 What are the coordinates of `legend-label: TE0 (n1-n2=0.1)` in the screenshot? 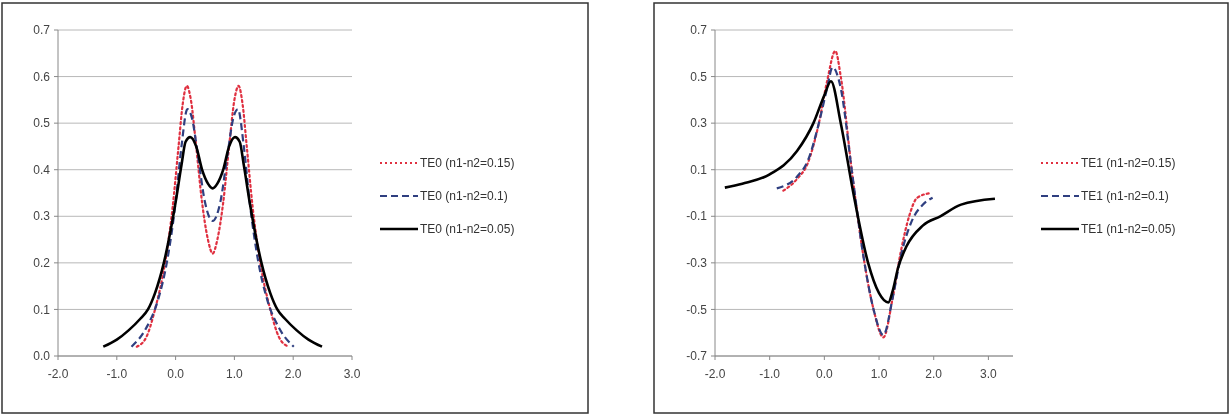 It's located at (464, 196).